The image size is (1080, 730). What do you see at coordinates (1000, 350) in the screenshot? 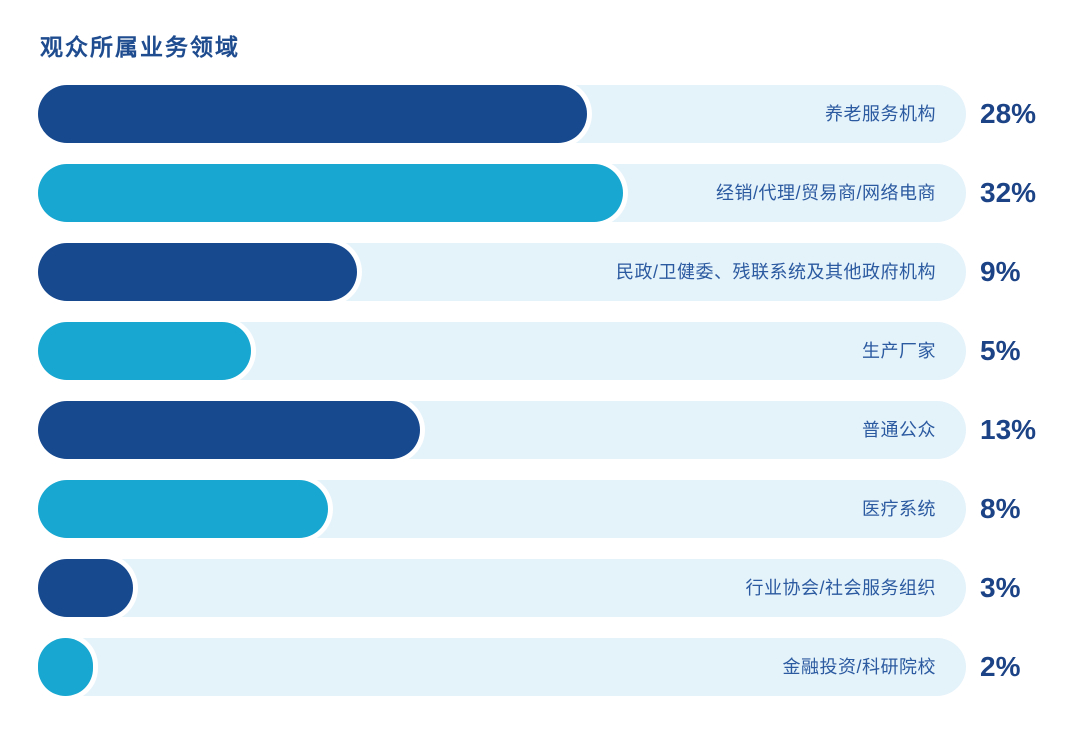
I see `bar-value: 5%` at bounding box center [1000, 350].